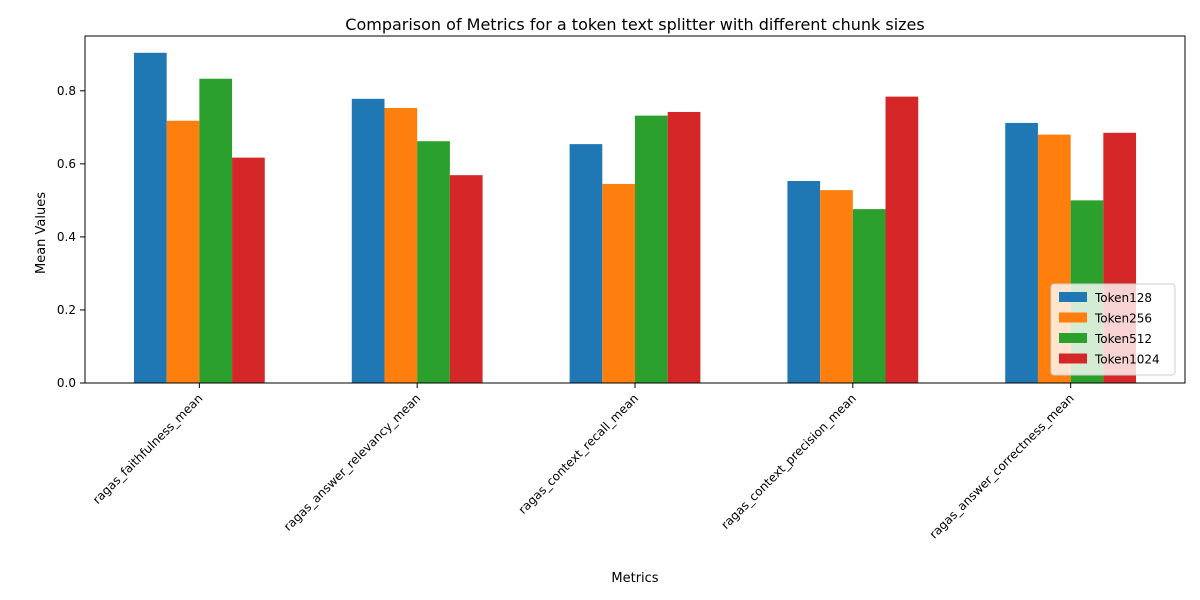  What do you see at coordinates (66, 310) in the screenshot?
I see `y-tick-label: 0.2` at bounding box center [66, 310].